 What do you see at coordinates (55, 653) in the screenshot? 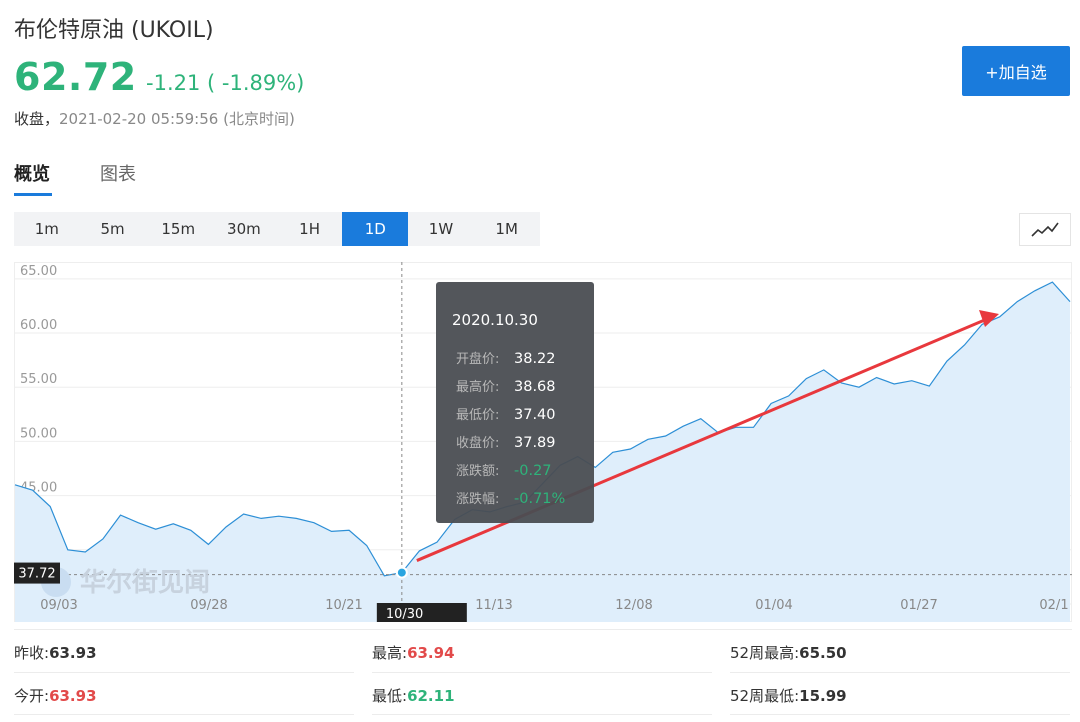
I see `prev-close: 昨收:63.93` at bounding box center [55, 653].